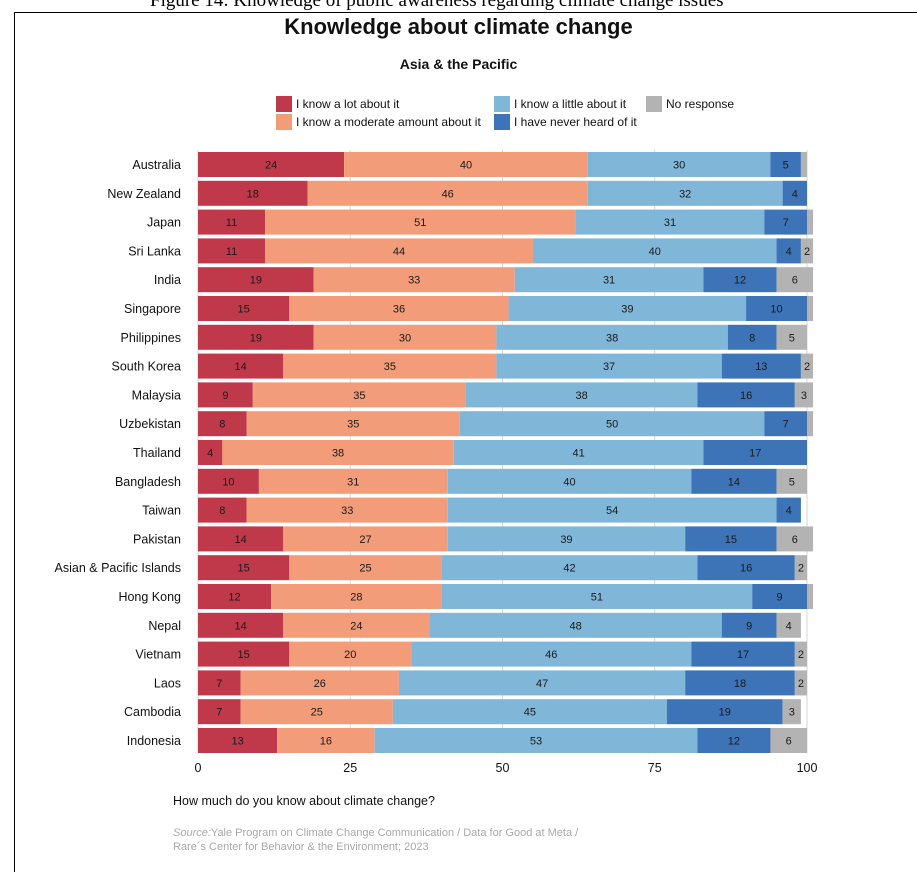  What do you see at coordinates (740, 281) in the screenshot?
I see `data-label: 12` at bounding box center [740, 281].